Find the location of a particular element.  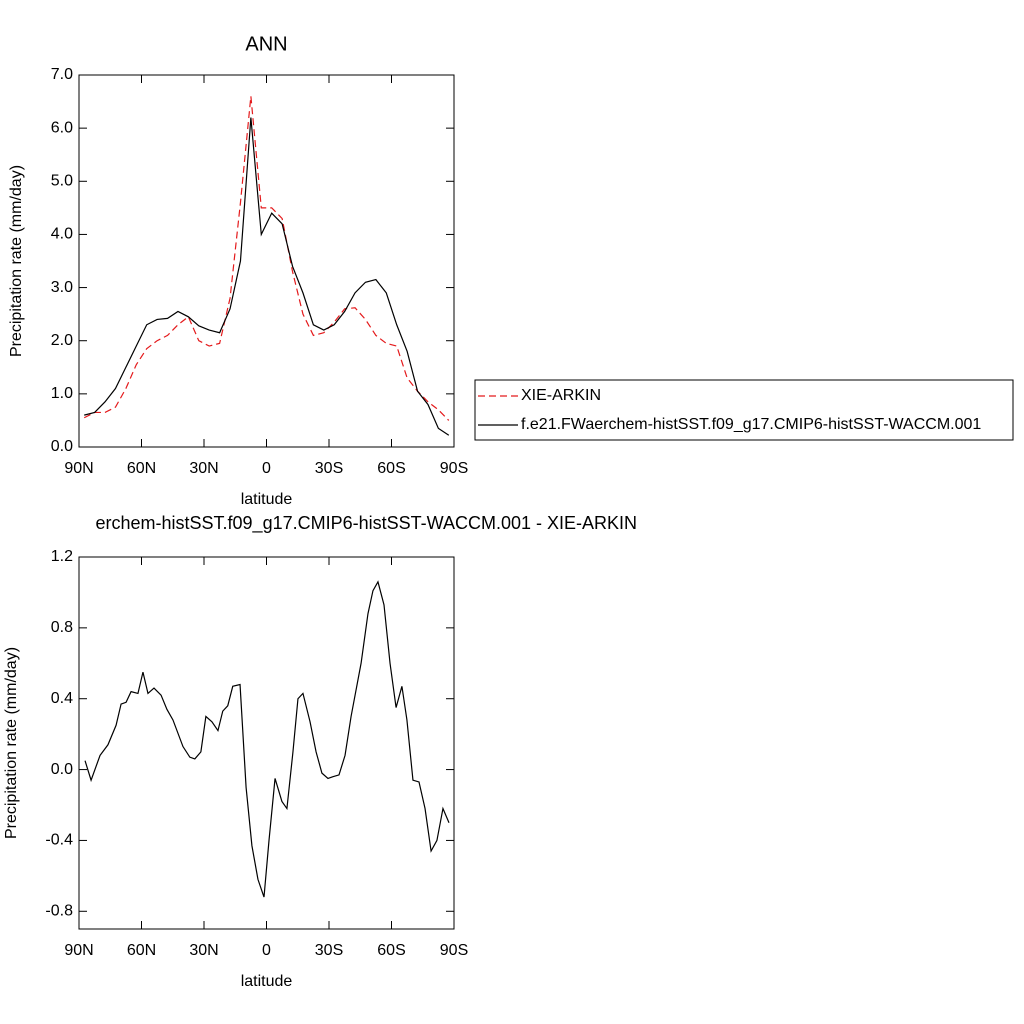

plot-frame is located at coordinates (266, 261).